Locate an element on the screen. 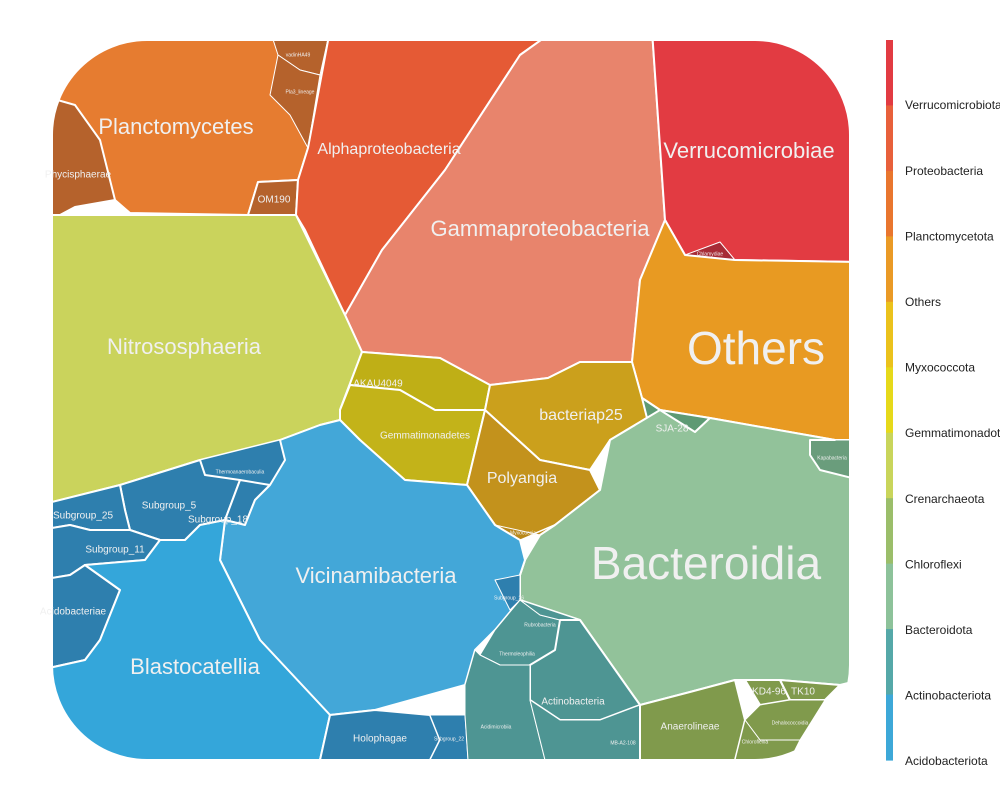 This screenshot has height=800, width=1000. cell-label-bacteroidia: Bacteroidia is located at coordinates (706, 563).